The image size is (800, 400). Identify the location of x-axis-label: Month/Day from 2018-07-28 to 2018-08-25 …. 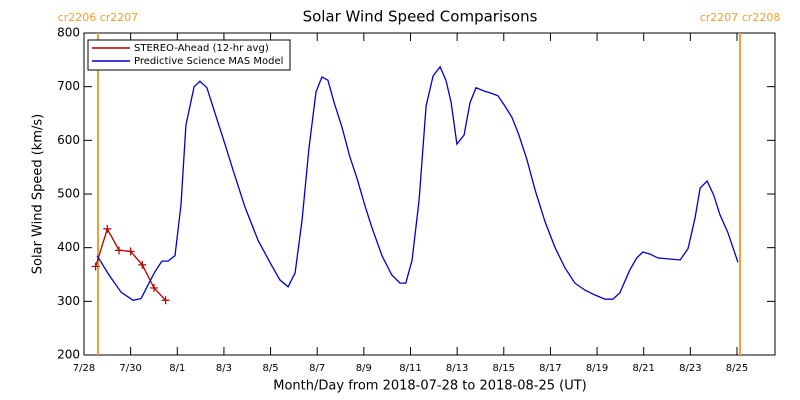
(429, 386).